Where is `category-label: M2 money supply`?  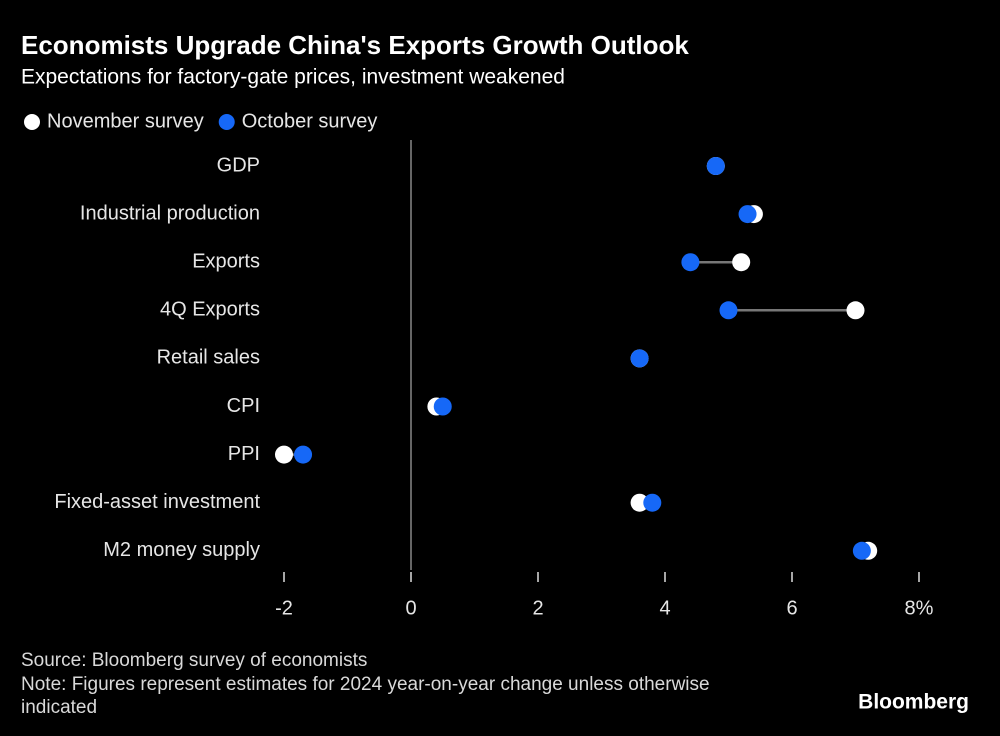
category-label: M2 money supply is located at coordinates (181, 550).